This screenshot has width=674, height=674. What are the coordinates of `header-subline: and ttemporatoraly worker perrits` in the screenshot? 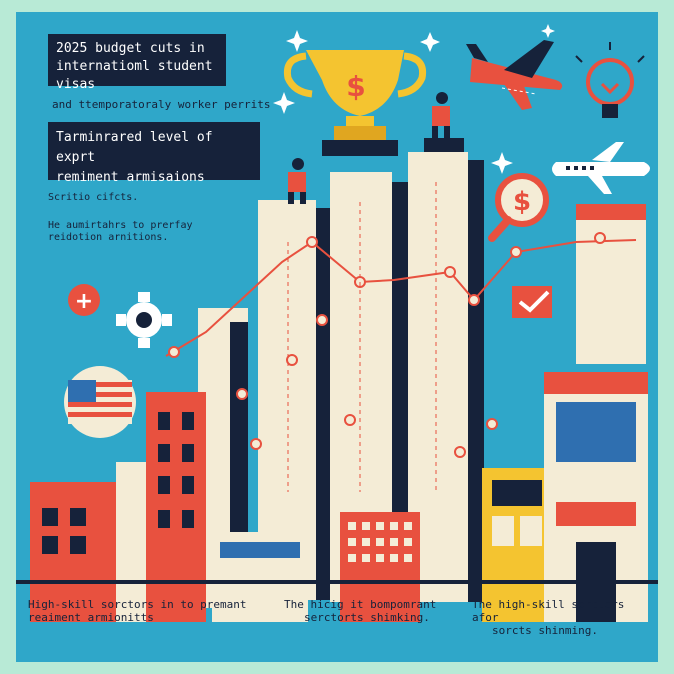 It's located at (161, 104).